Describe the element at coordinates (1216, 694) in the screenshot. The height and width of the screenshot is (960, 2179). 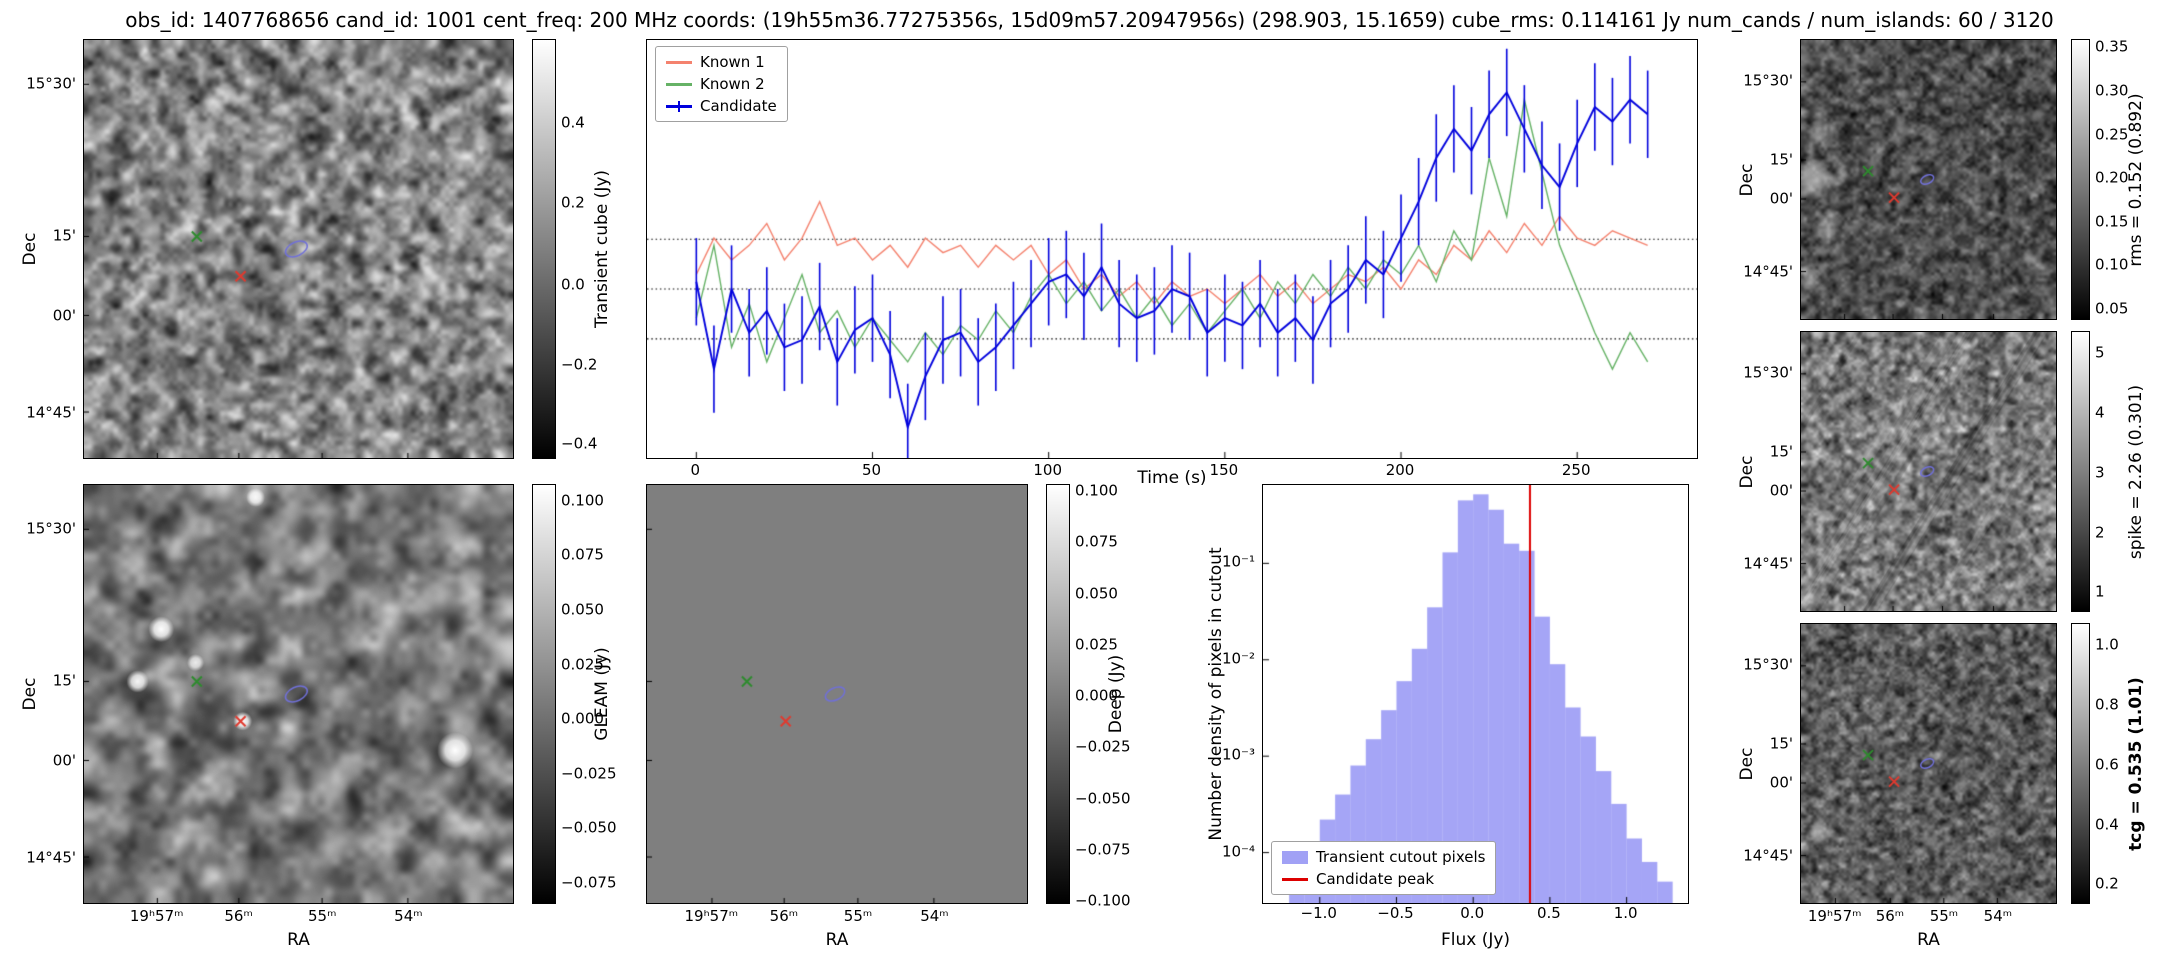
I see `histogram-y-axis-label: Number density of pixels in cutout` at that location.